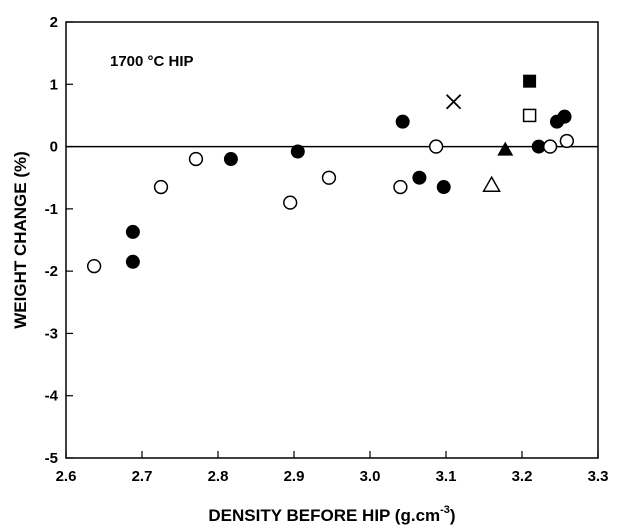  I want to click on y-tick-label: 1, so click(54, 84).